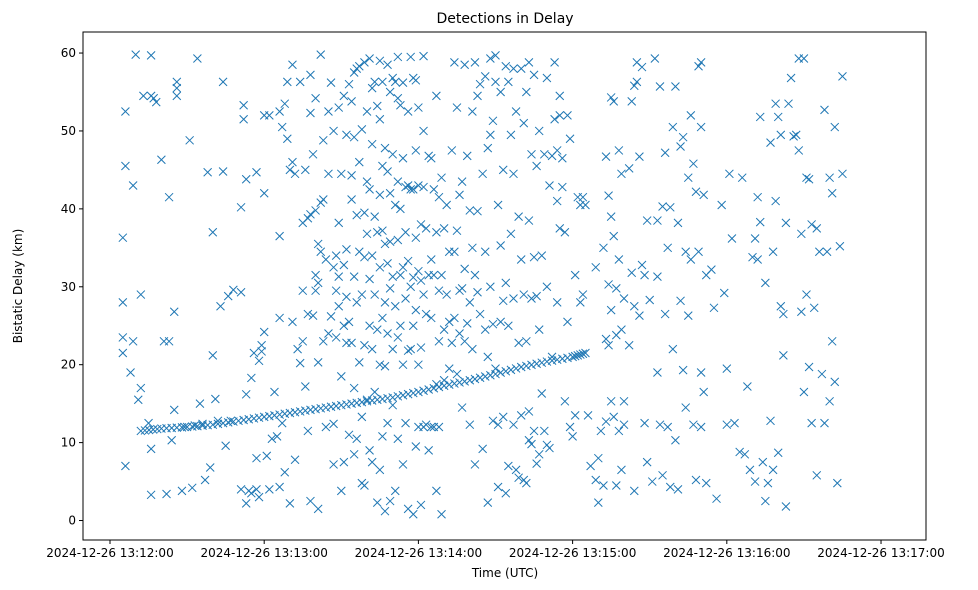 This screenshot has width=978, height=590. Describe the element at coordinates (68, 287) in the screenshot. I see `y-tick-label: 30` at that location.